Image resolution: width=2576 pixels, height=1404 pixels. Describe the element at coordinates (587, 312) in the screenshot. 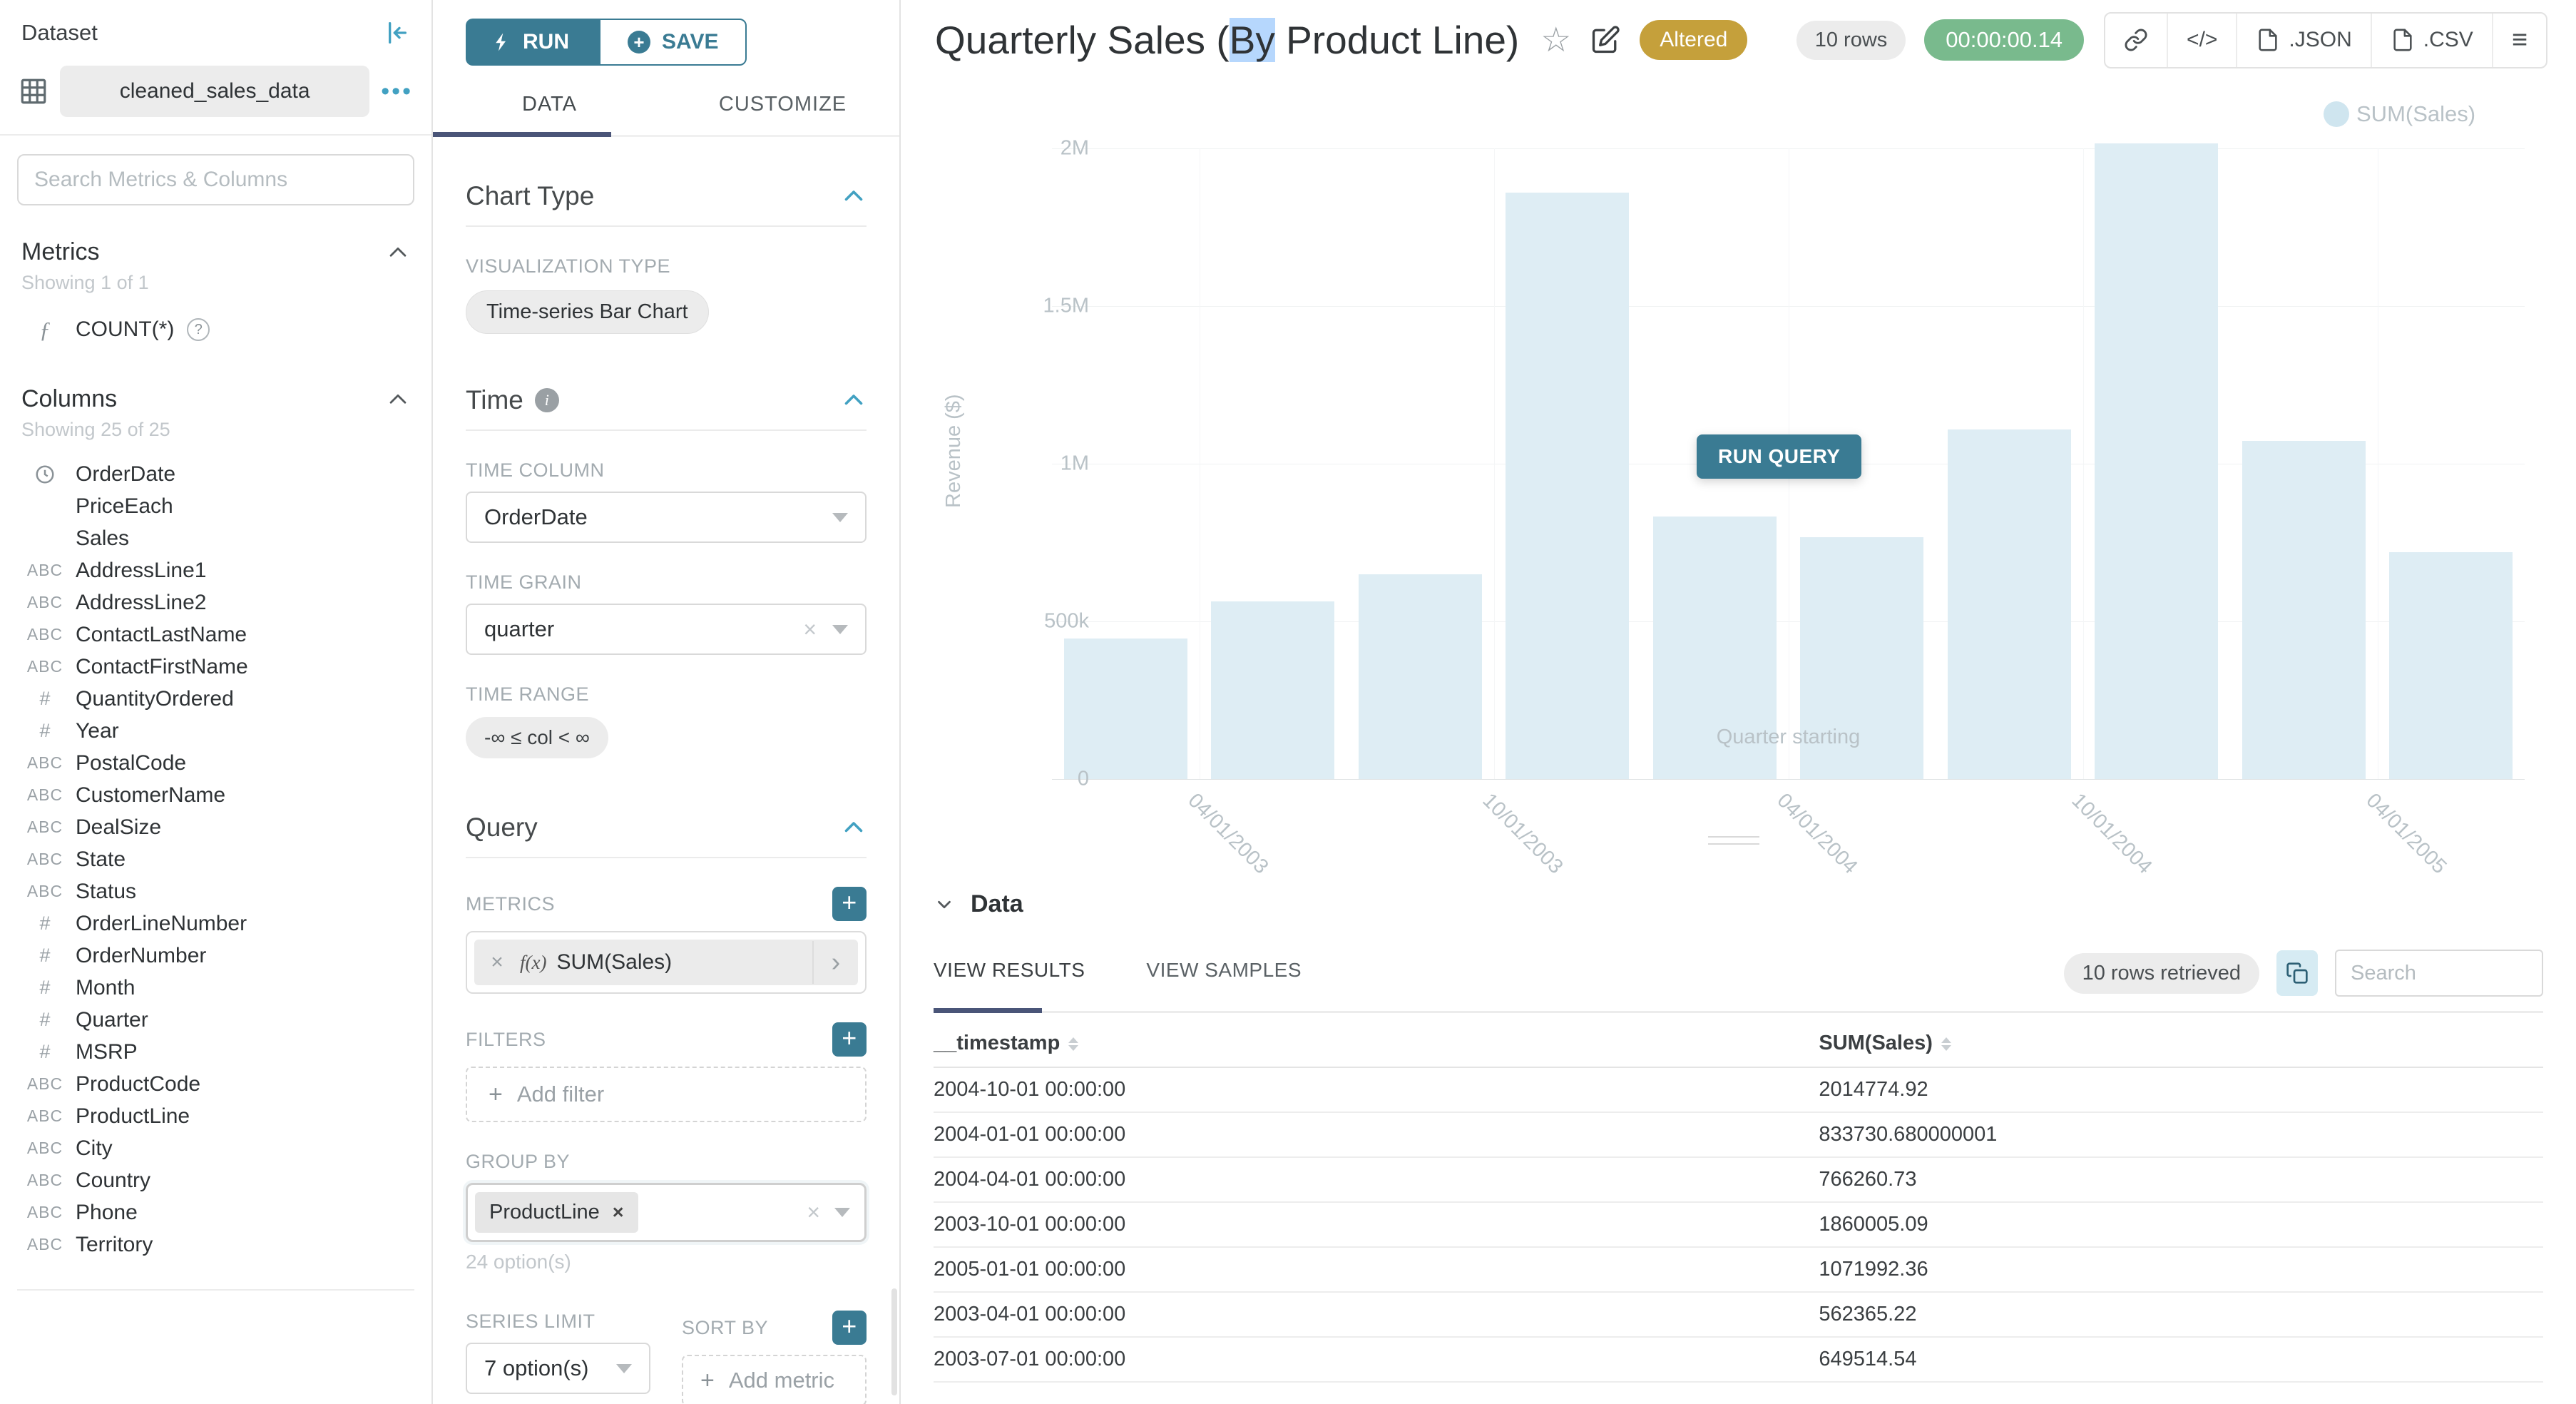

I see `visualization-type-value: Time-series Bar Chart` at that location.